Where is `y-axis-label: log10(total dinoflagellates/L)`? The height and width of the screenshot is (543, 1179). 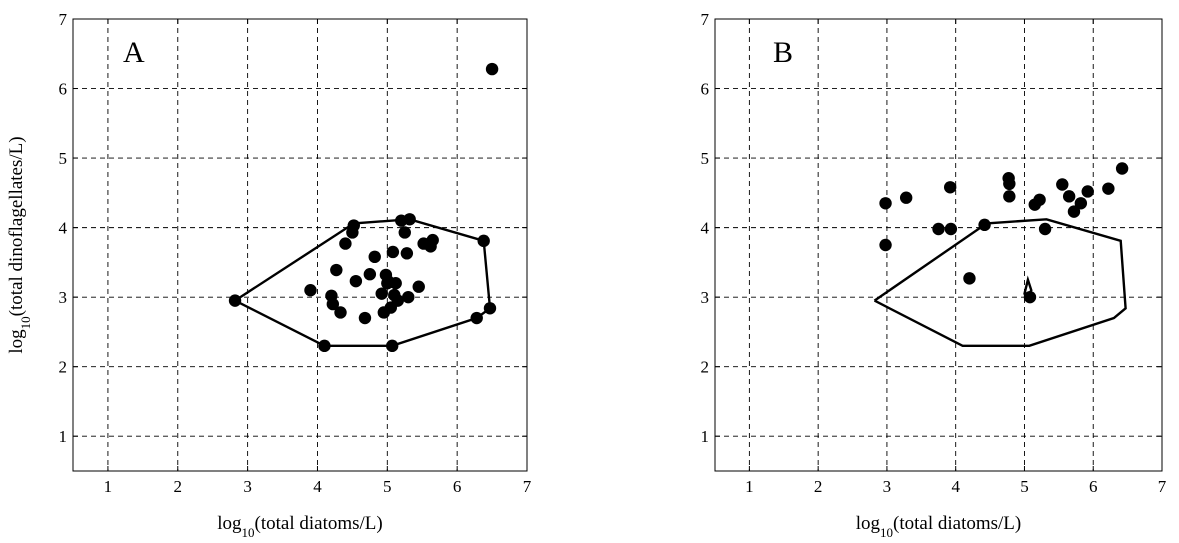
y-axis-label: log10(total dinoflagellates/L) is located at coordinates (19, 244).